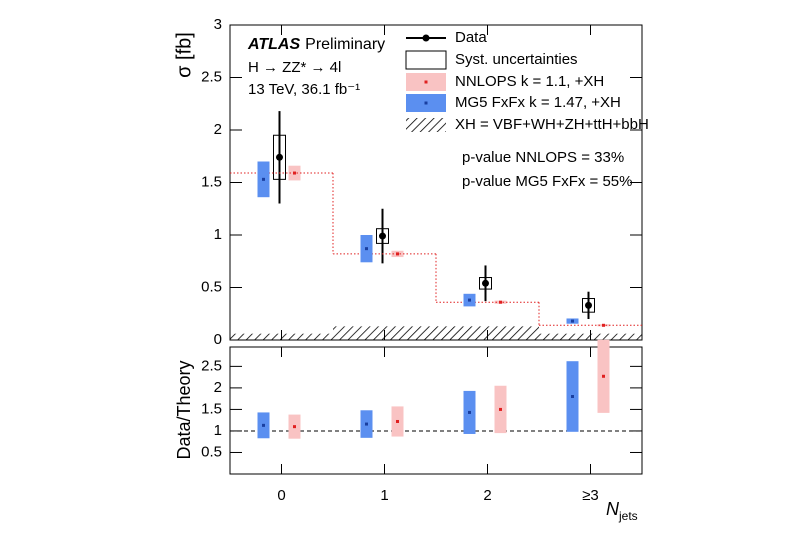  I want to click on x-tick-label: ≥3, so click(590, 495).